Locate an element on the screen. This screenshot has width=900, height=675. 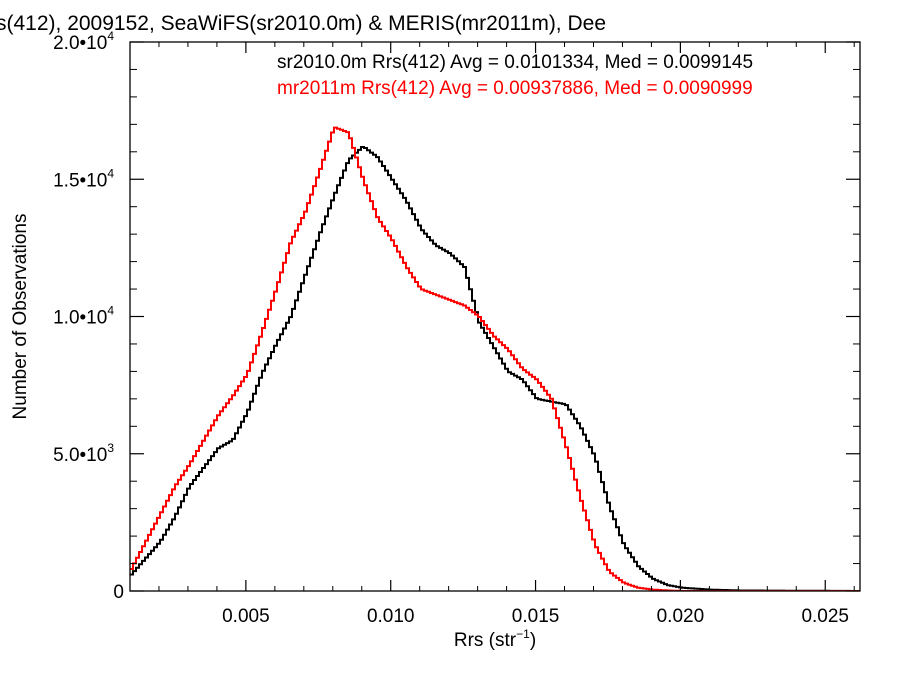
y-tick-mantissa: 5.0•10 is located at coordinates (80, 455).